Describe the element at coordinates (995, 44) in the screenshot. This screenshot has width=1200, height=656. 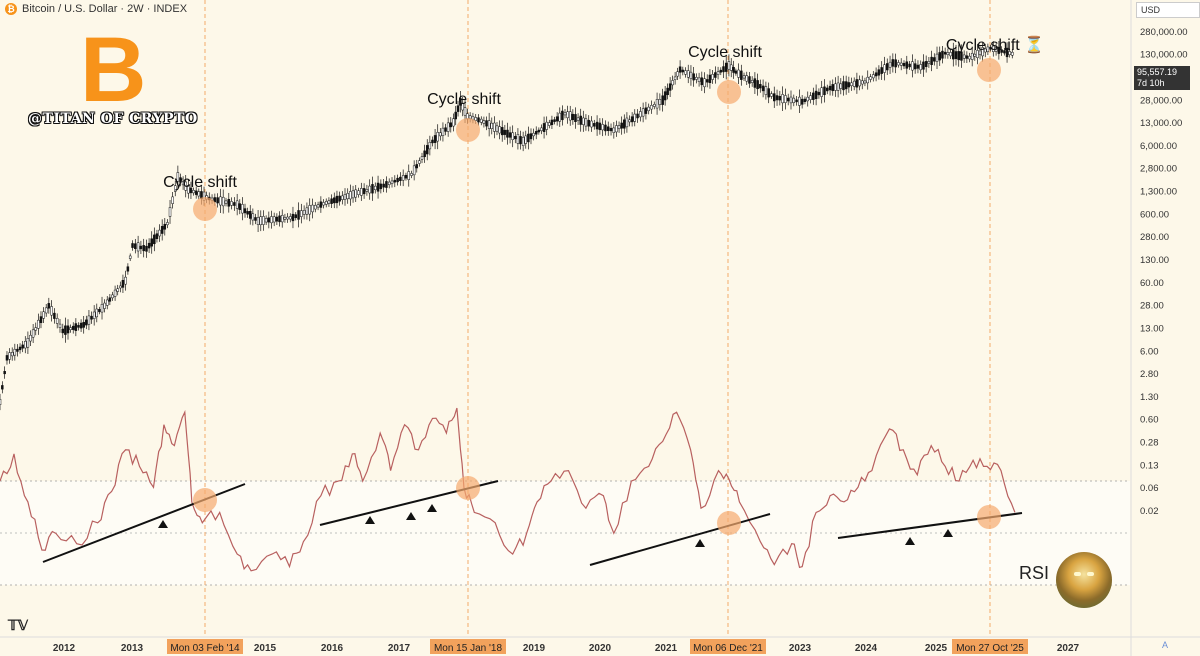
I see `cycle-shift-annotation: Cycle shift ⏳` at that location.